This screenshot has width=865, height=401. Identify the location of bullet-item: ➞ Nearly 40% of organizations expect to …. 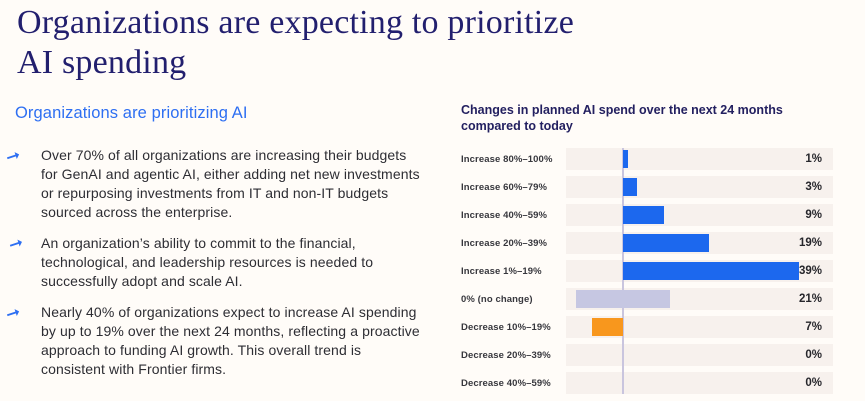
(224, 340).